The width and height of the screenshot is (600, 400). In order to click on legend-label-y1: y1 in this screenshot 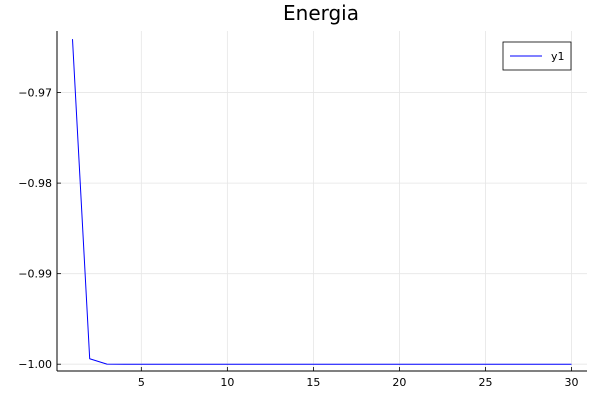, I will do `click(558, 56)`.